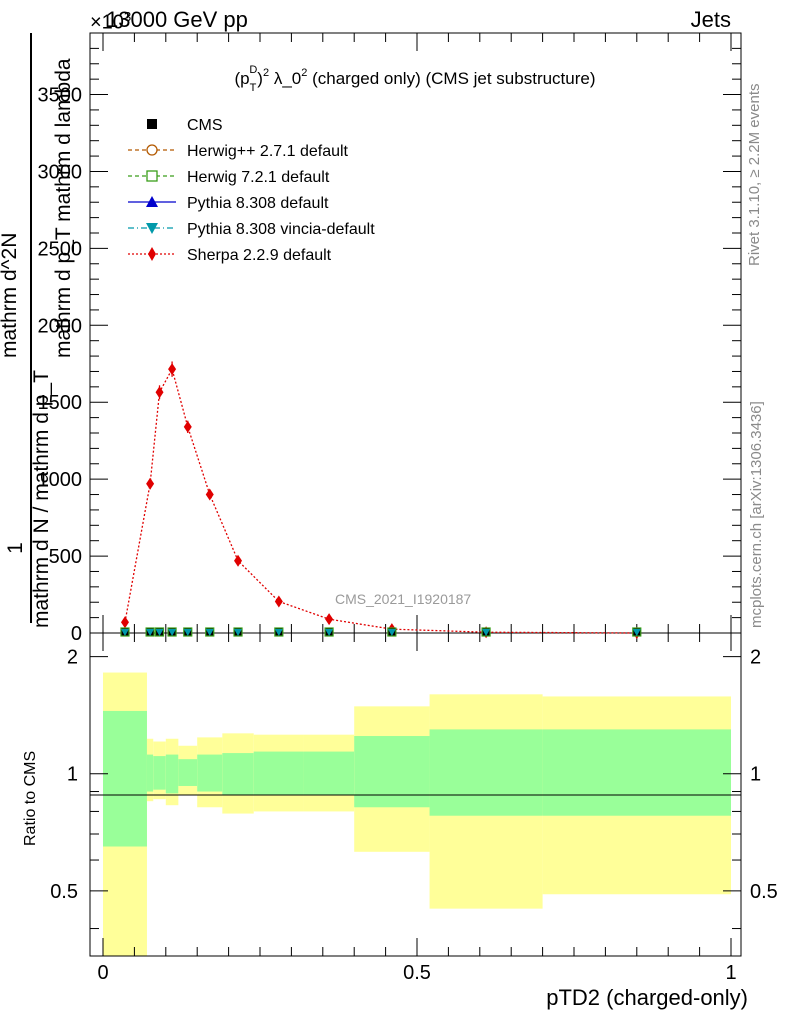 This screenshot has width=786, height=1024. Describe the element at coordinates (72, 658) in the screenshot. I see `ratio-y-tick-label-left: 2` at that location.